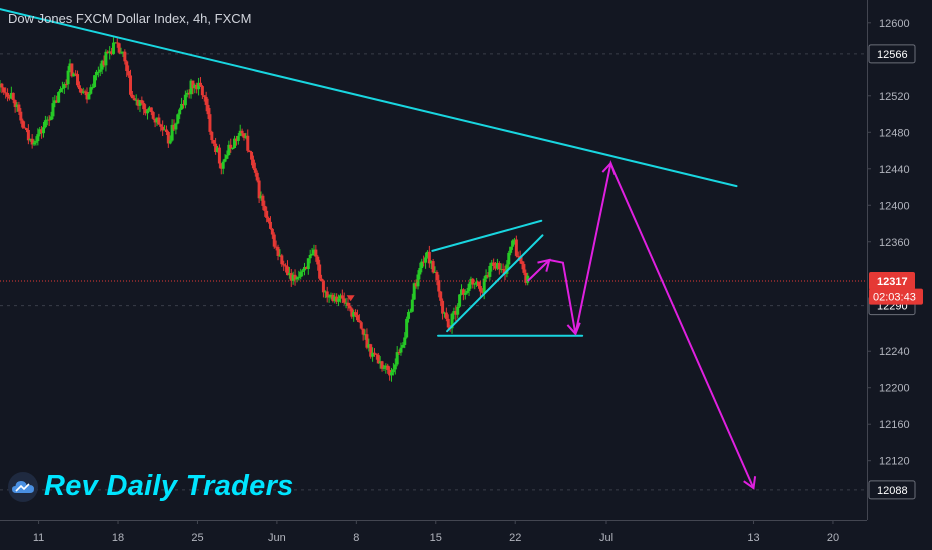 Image resolution: width=932 pixels, height=550 pixels. What do you see at coordinates (356, 538) in the screenshot?
I see `time-tick-label: 8` at bounding box center [356, 538].